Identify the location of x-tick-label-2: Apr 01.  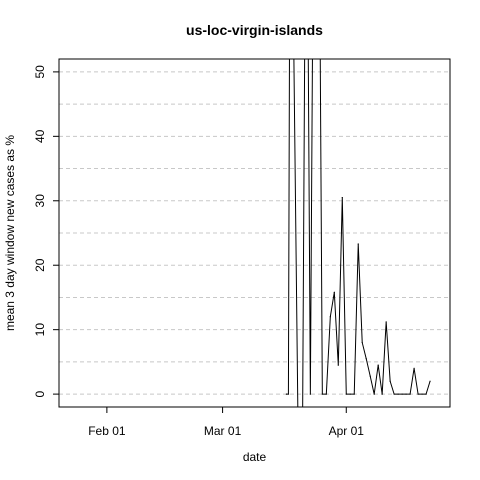
(347, 431).